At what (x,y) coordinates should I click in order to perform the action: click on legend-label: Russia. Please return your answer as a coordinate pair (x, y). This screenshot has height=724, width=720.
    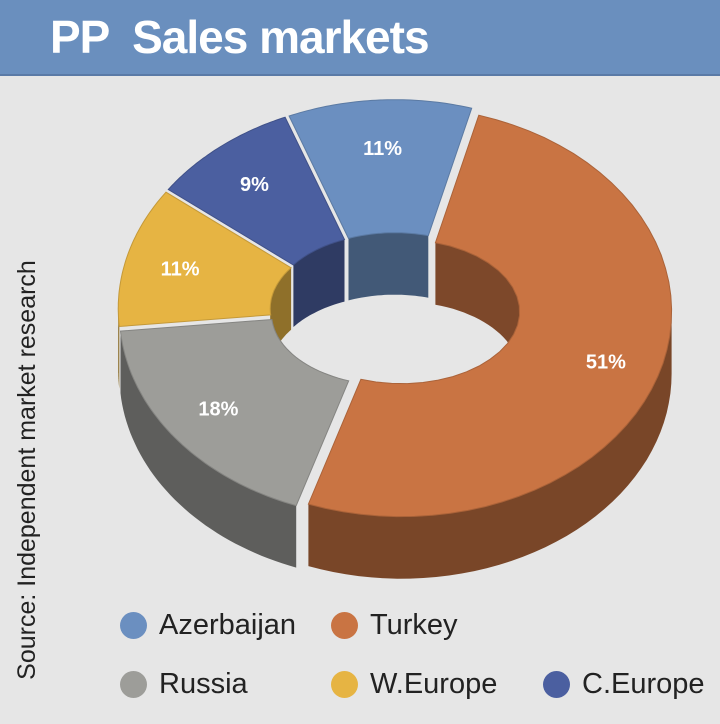
    Looking at the image, I should click on (203, 683).